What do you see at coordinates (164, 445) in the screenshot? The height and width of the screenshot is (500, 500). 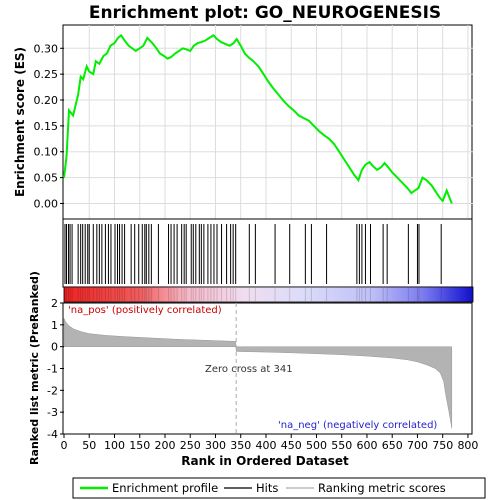 I see `x-tick-label: 200` at bounding box center [164, 445].